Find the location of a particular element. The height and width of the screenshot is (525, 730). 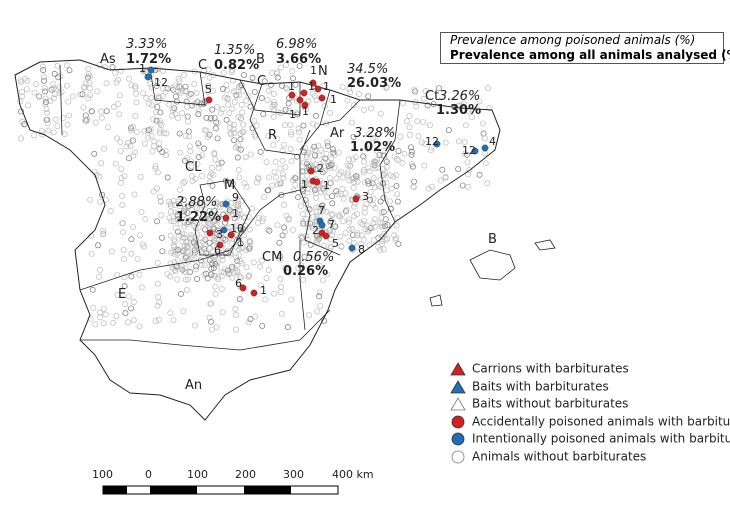

marker-count: 2 is located at coordinates (320, 168).